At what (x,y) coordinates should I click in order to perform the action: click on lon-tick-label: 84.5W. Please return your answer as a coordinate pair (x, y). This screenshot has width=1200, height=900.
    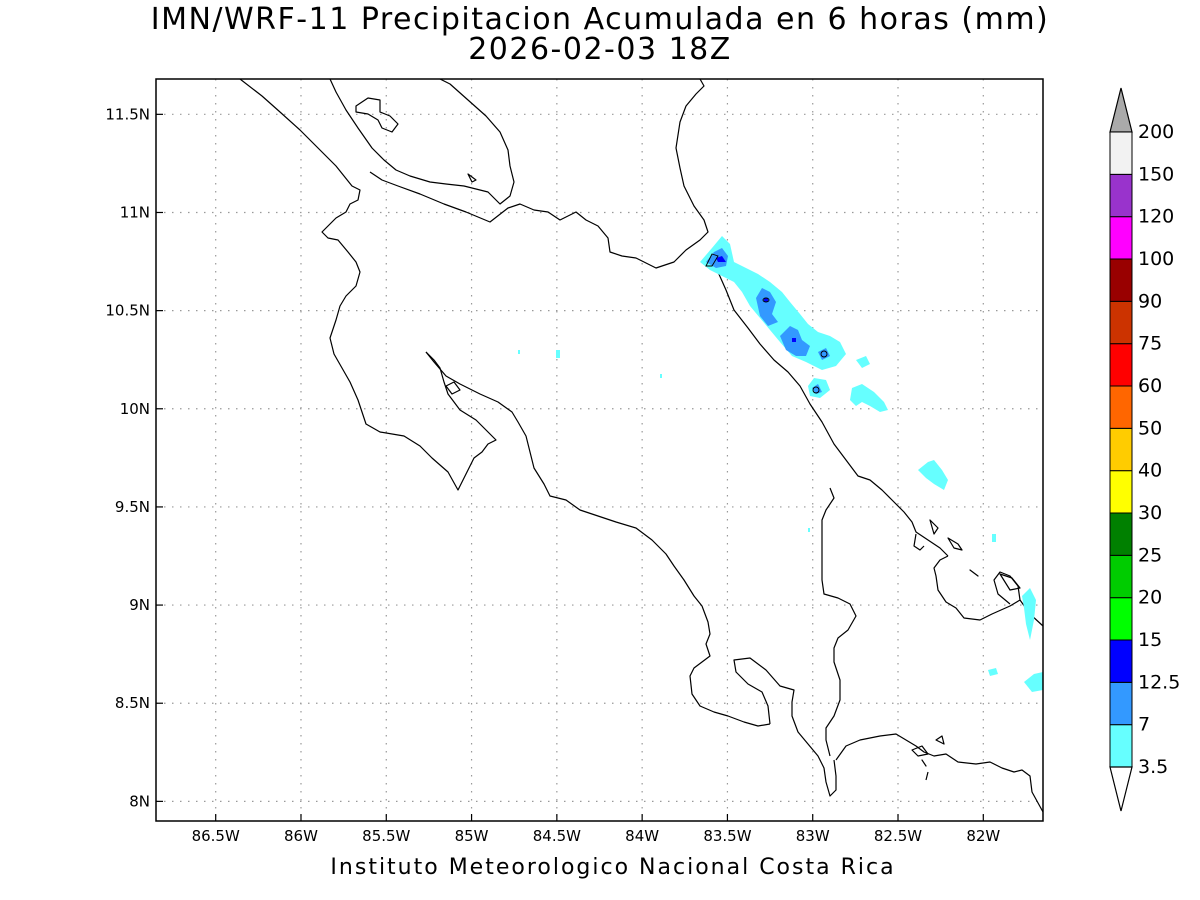
    Looking at the image, I should click on (557, 836).